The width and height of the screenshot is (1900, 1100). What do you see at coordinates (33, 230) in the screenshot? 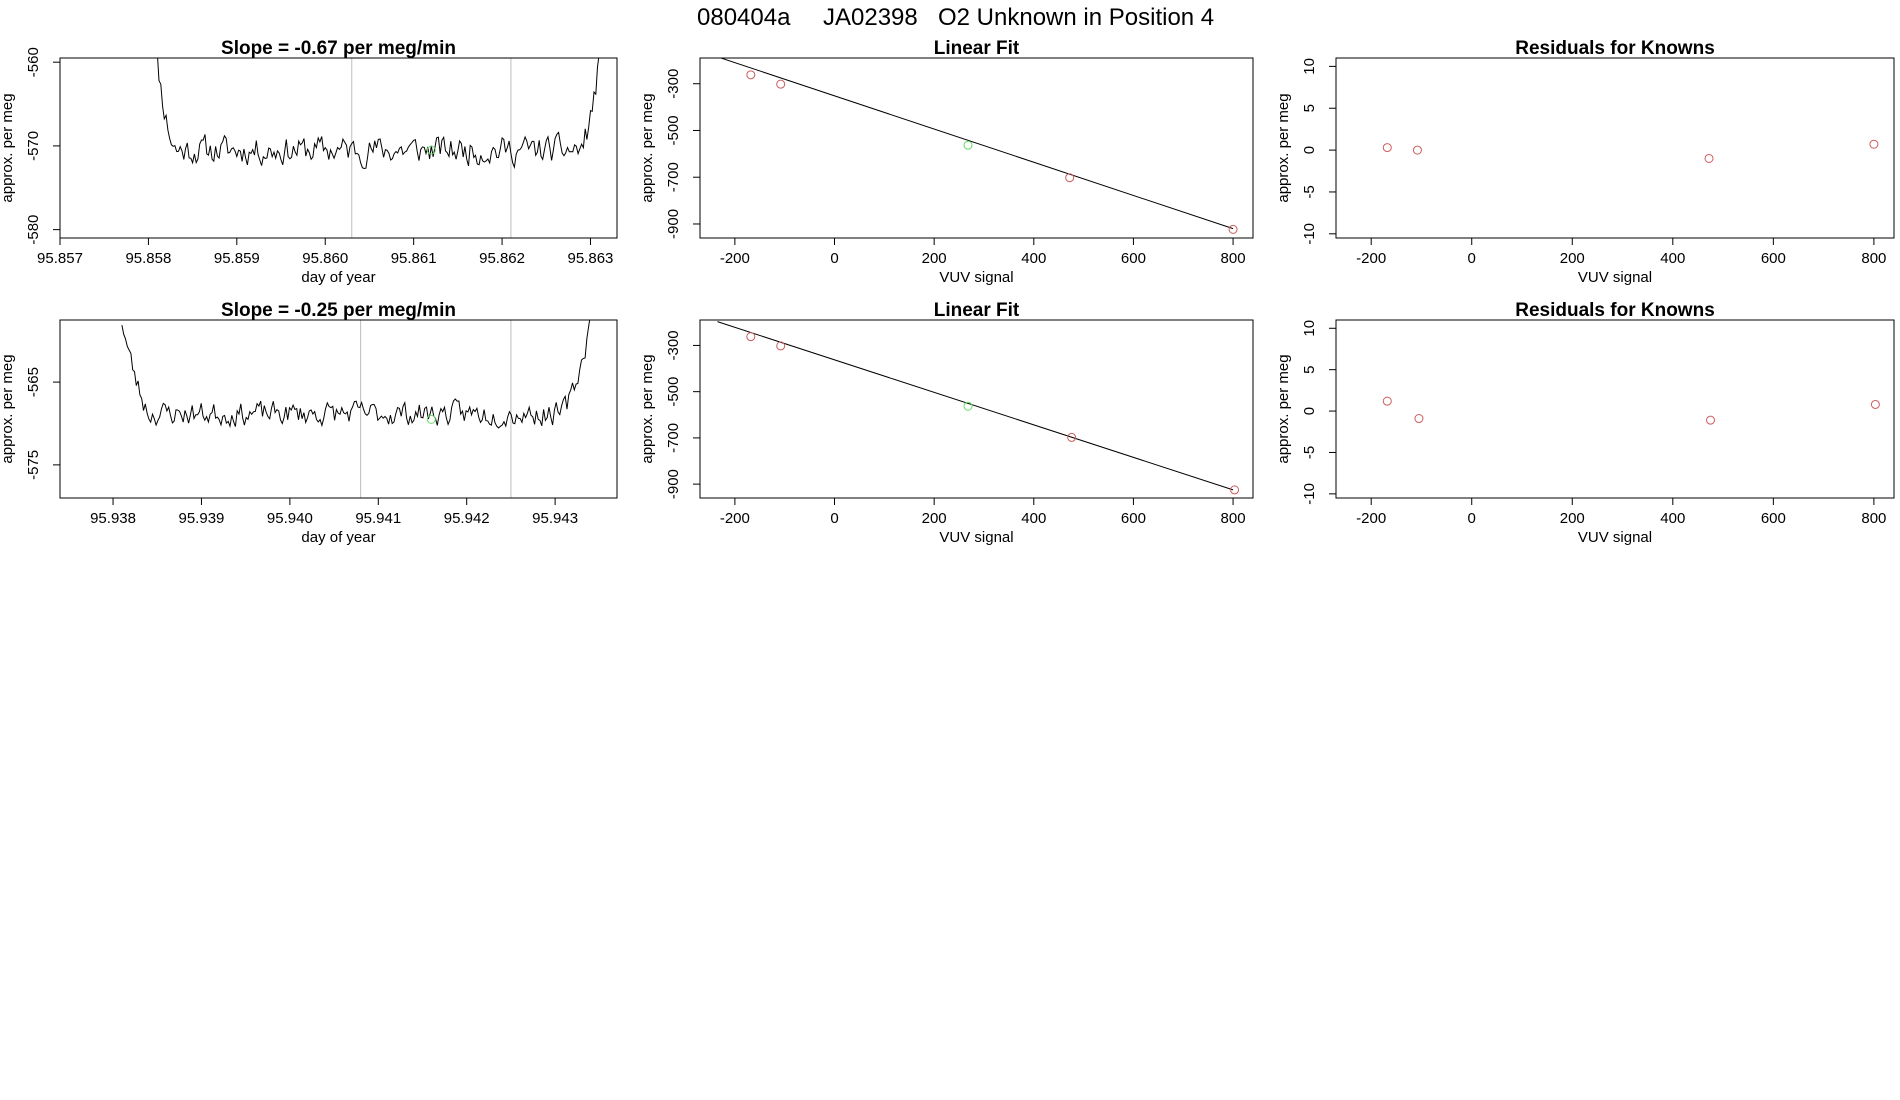
I see `y-tick-label: -580` at bounding box center [33, 230].